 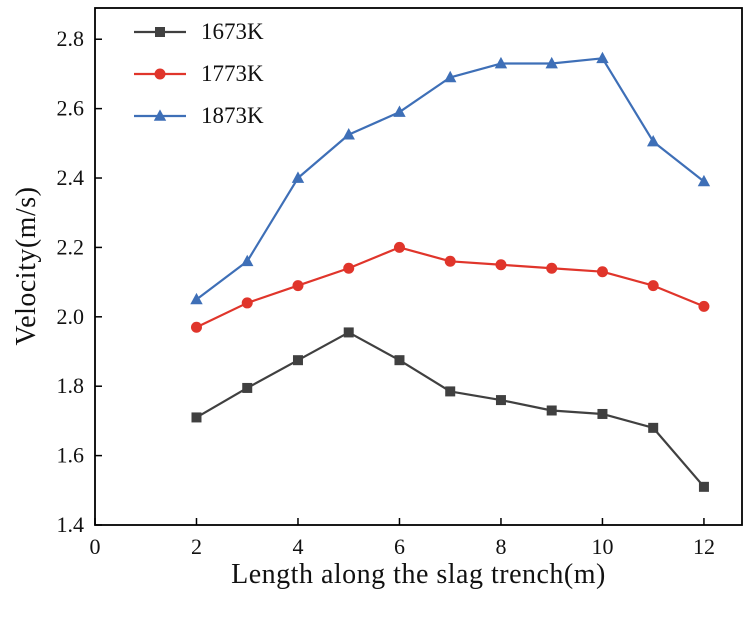 I want to click on x-tick-label: 4, so click(x=297, y=546).